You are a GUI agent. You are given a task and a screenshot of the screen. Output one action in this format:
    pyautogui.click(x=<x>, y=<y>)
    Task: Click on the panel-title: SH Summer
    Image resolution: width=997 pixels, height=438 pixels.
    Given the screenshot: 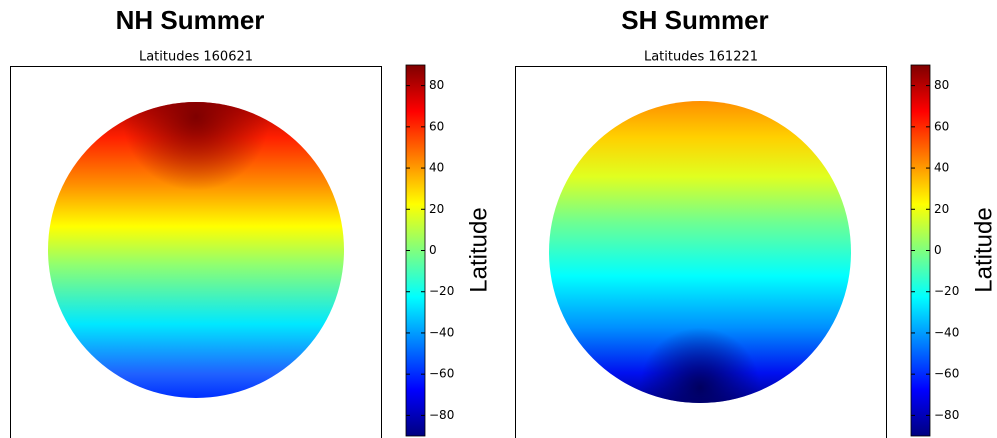 What is the action you would take?
    pyautogui.click(x=694, y=20)
    